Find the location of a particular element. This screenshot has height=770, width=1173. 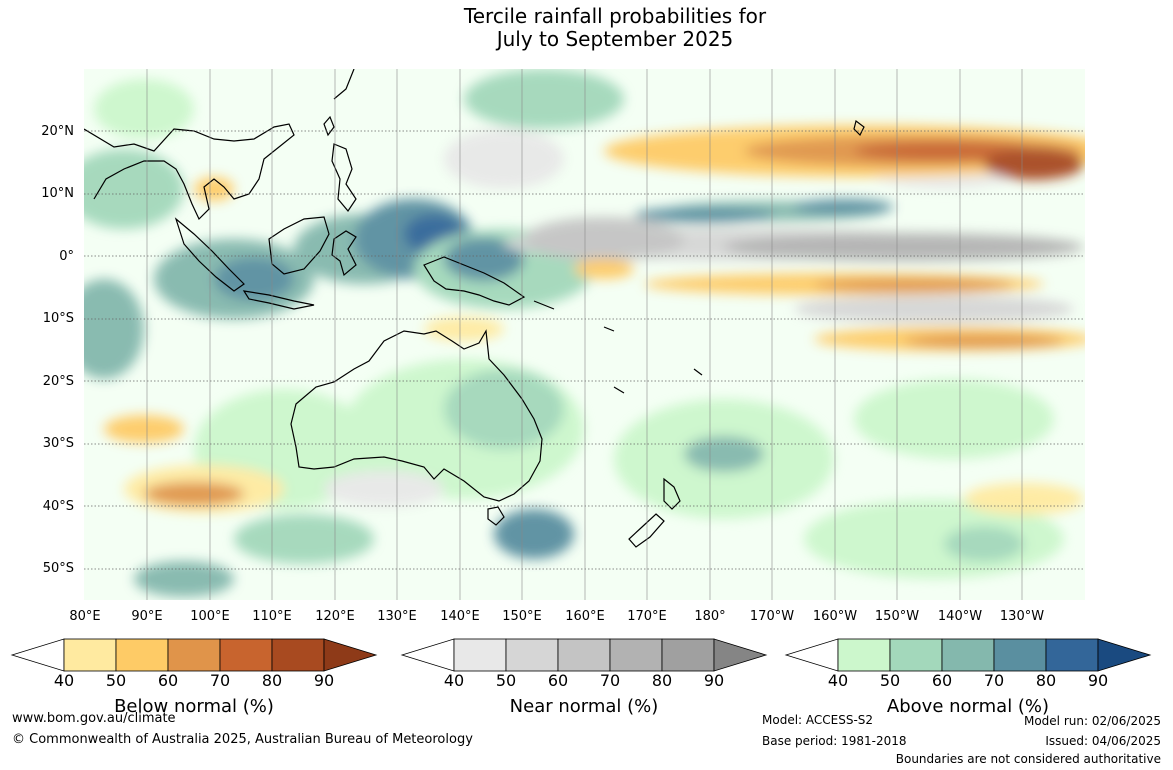

legend-below-title: Below normal (%) is located at coordinates (194, 706).